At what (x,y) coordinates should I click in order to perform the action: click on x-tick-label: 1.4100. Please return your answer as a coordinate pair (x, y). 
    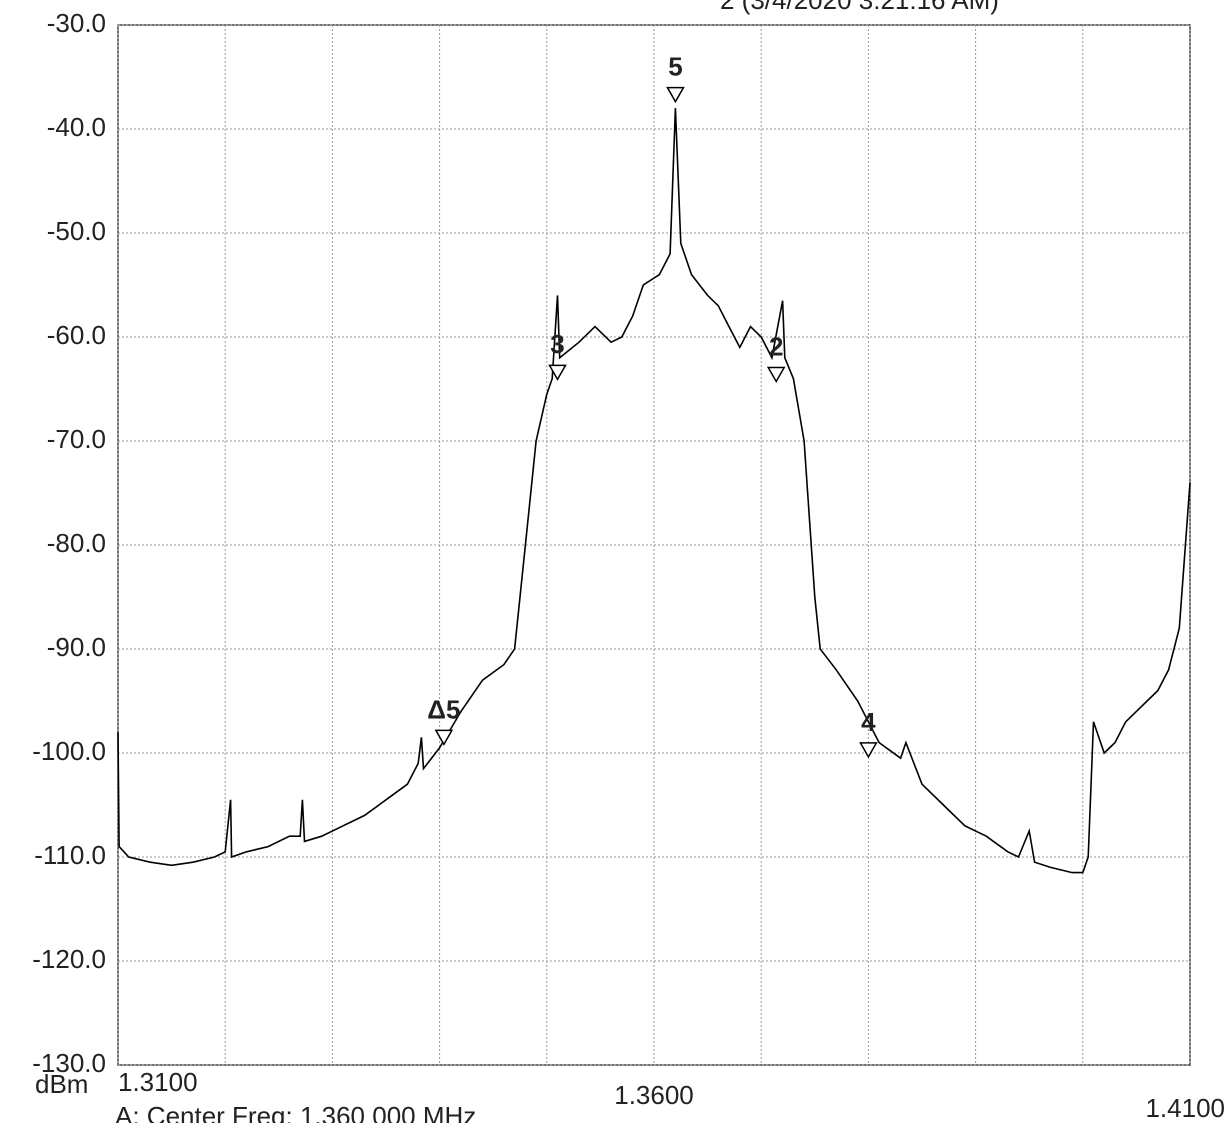
    Looking at the image, I should click on (1185, 1108).